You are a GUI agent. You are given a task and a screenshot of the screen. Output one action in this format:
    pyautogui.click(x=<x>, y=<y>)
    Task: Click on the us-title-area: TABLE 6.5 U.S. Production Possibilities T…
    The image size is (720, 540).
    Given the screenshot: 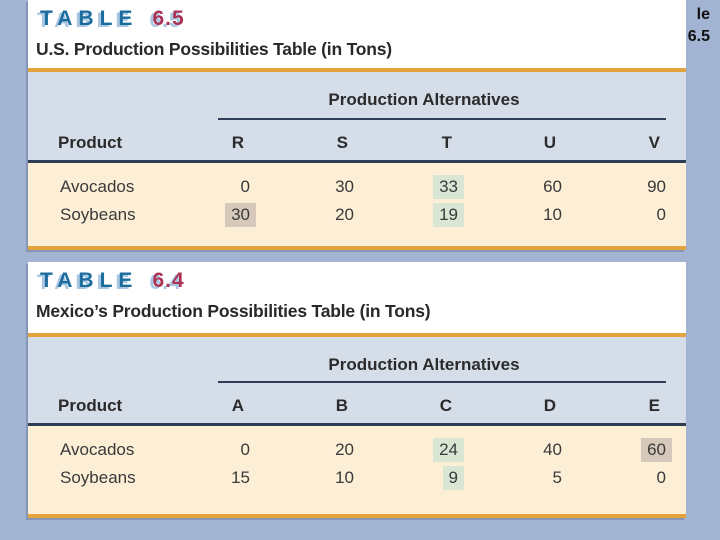 What is the action you would take?
    pyautogui.click(x=357, y=34)
    